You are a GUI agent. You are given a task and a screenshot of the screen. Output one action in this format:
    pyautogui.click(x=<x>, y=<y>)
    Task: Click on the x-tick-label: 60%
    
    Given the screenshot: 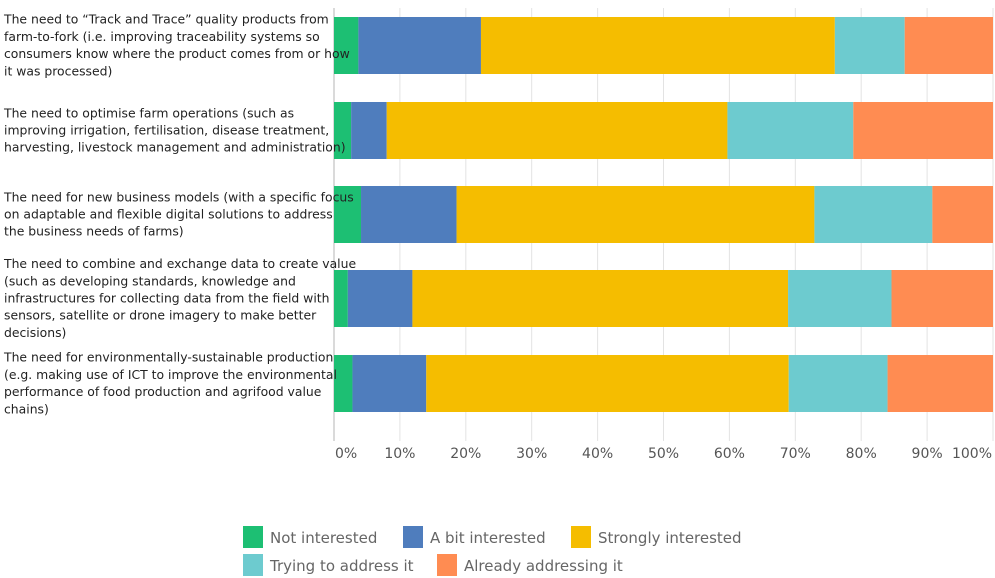 What is the action you would take?
    pyautogui.click(x=729, y=454)
    